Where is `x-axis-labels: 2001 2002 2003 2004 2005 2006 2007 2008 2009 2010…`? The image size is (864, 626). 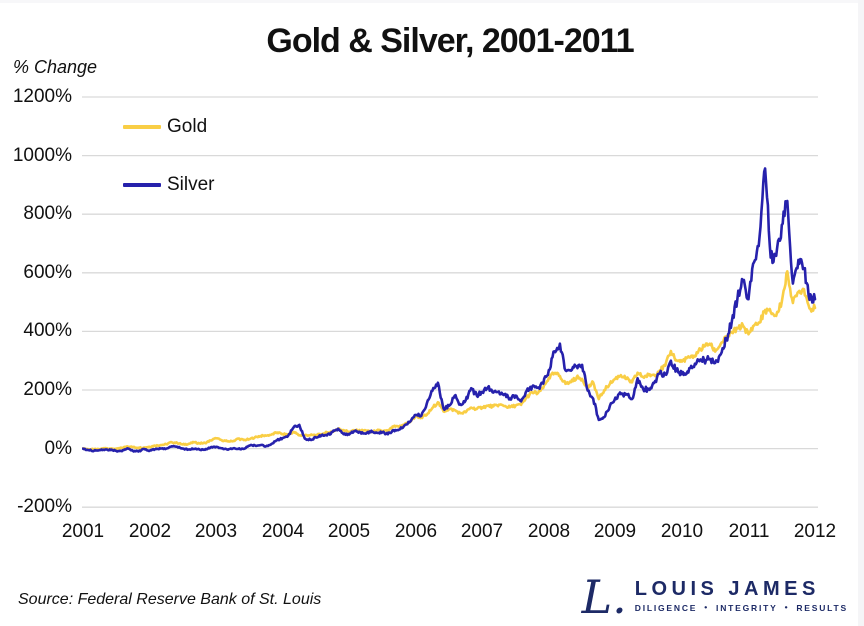
x-axis-labels: 2001 2002 2003 2004 2005 2006 2007 2008 2009 2010… is located at coordinates (449, 533).